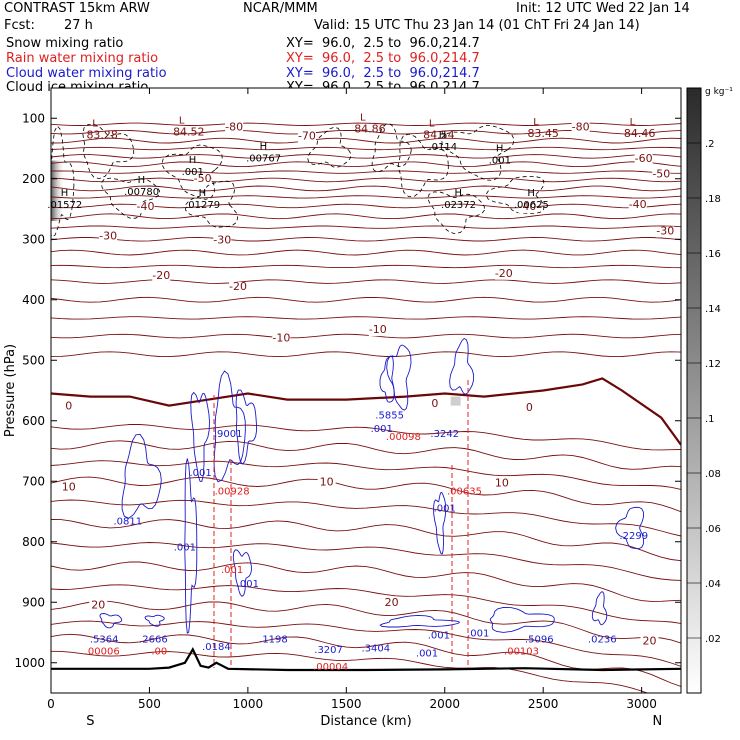 The height and width of the screenshot is (740, 740). What do you see at coordinates (108, 235) in the screenshot?
I see `isotherm-label: -30` at bounding box center [108, 235].